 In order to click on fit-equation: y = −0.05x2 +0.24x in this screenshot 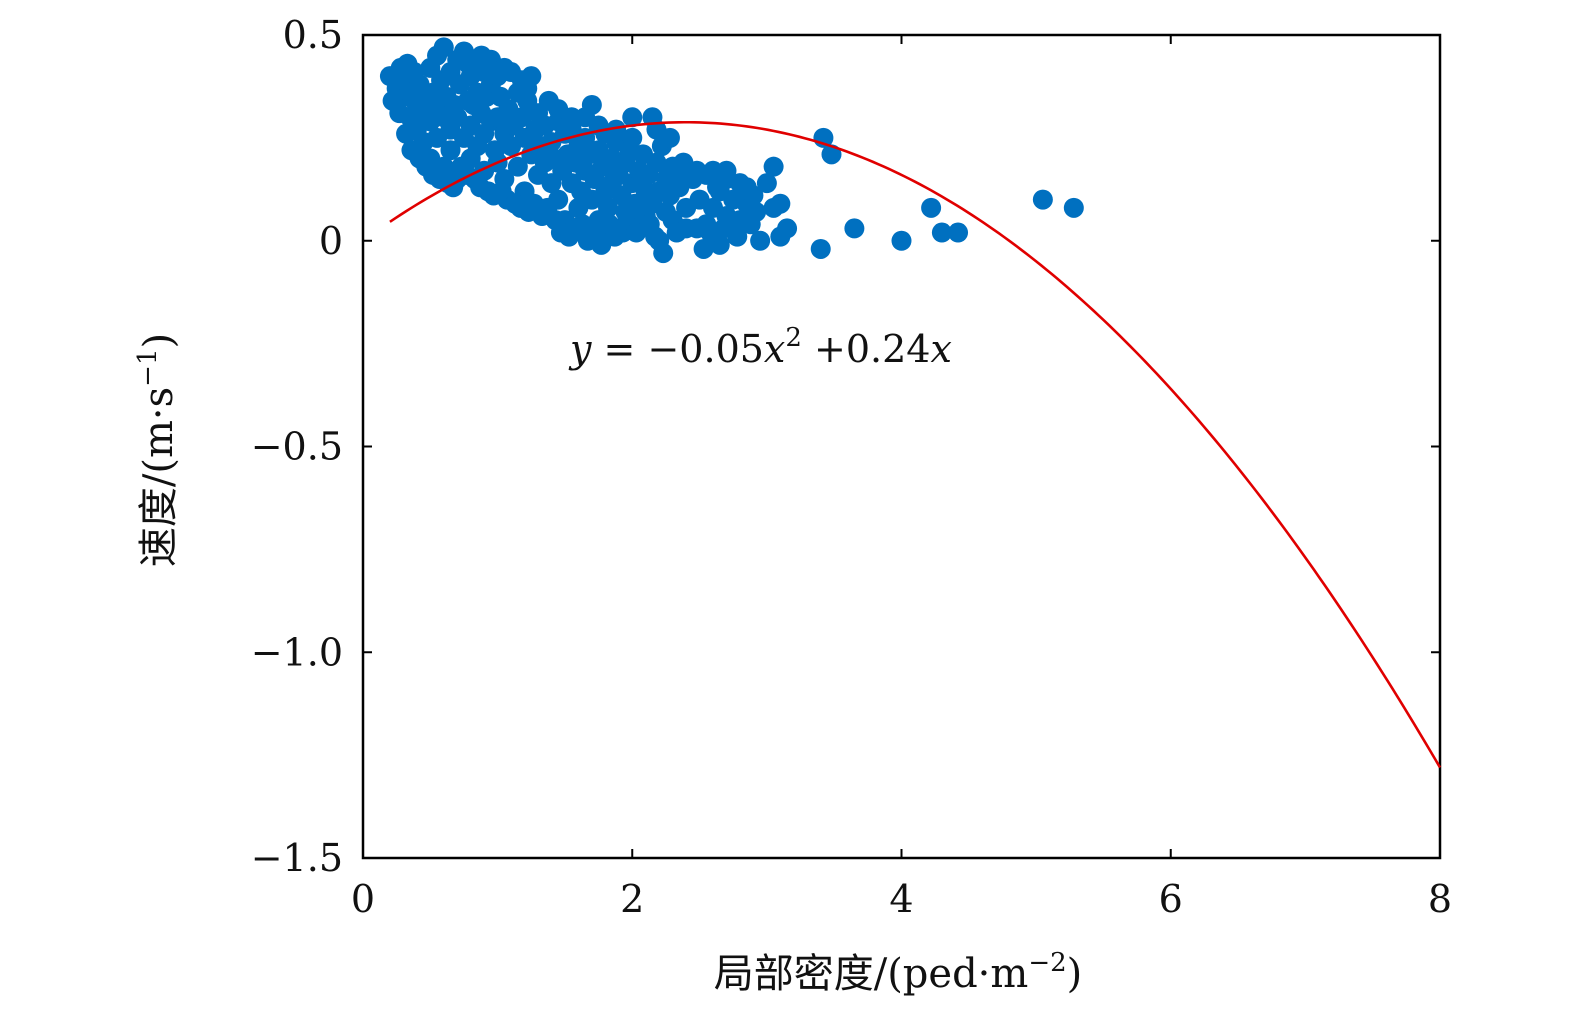, I will do `click(760, 347)`.